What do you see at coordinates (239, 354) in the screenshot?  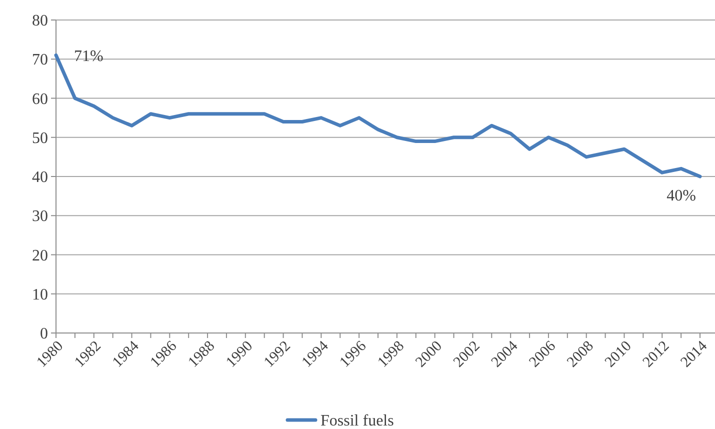 I see `x-tick-label: 1990` at bounding box center [239, 354].